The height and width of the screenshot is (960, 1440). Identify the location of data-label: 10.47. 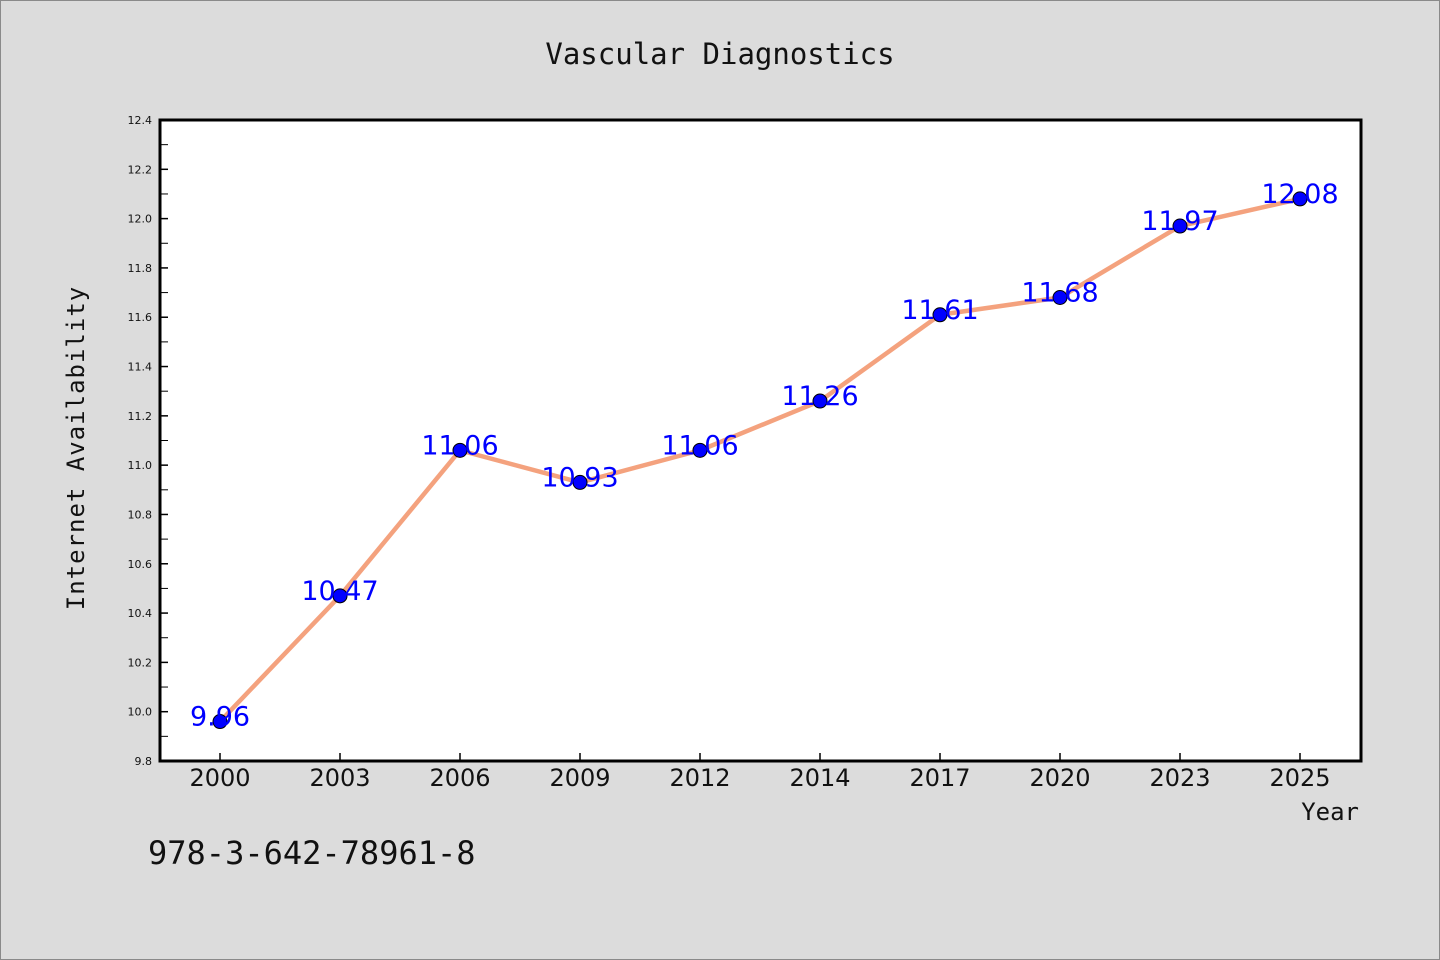
(339, 591).